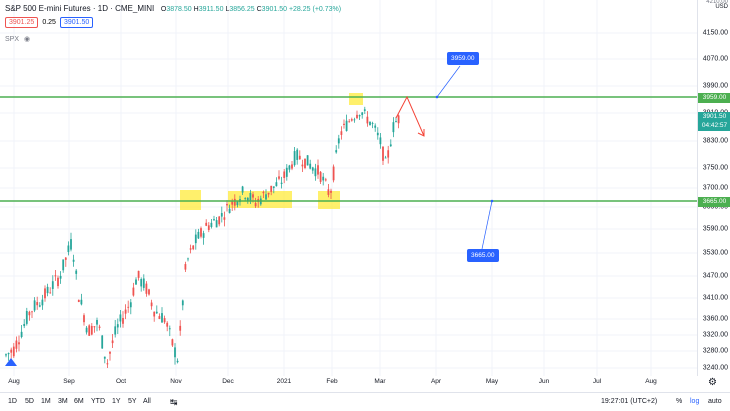  Describe the element at coordinates (80, 8) in the screenshot. I see `symbol-title: S&P 500 E-mini Futures · 1D · CME_MINI` at that location.